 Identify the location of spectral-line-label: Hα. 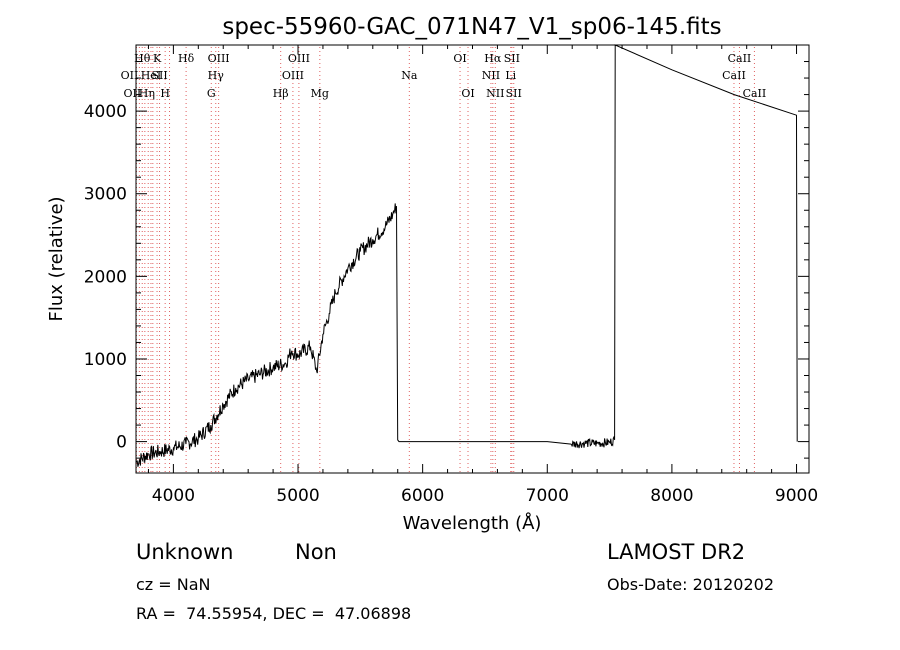
(493, 58).